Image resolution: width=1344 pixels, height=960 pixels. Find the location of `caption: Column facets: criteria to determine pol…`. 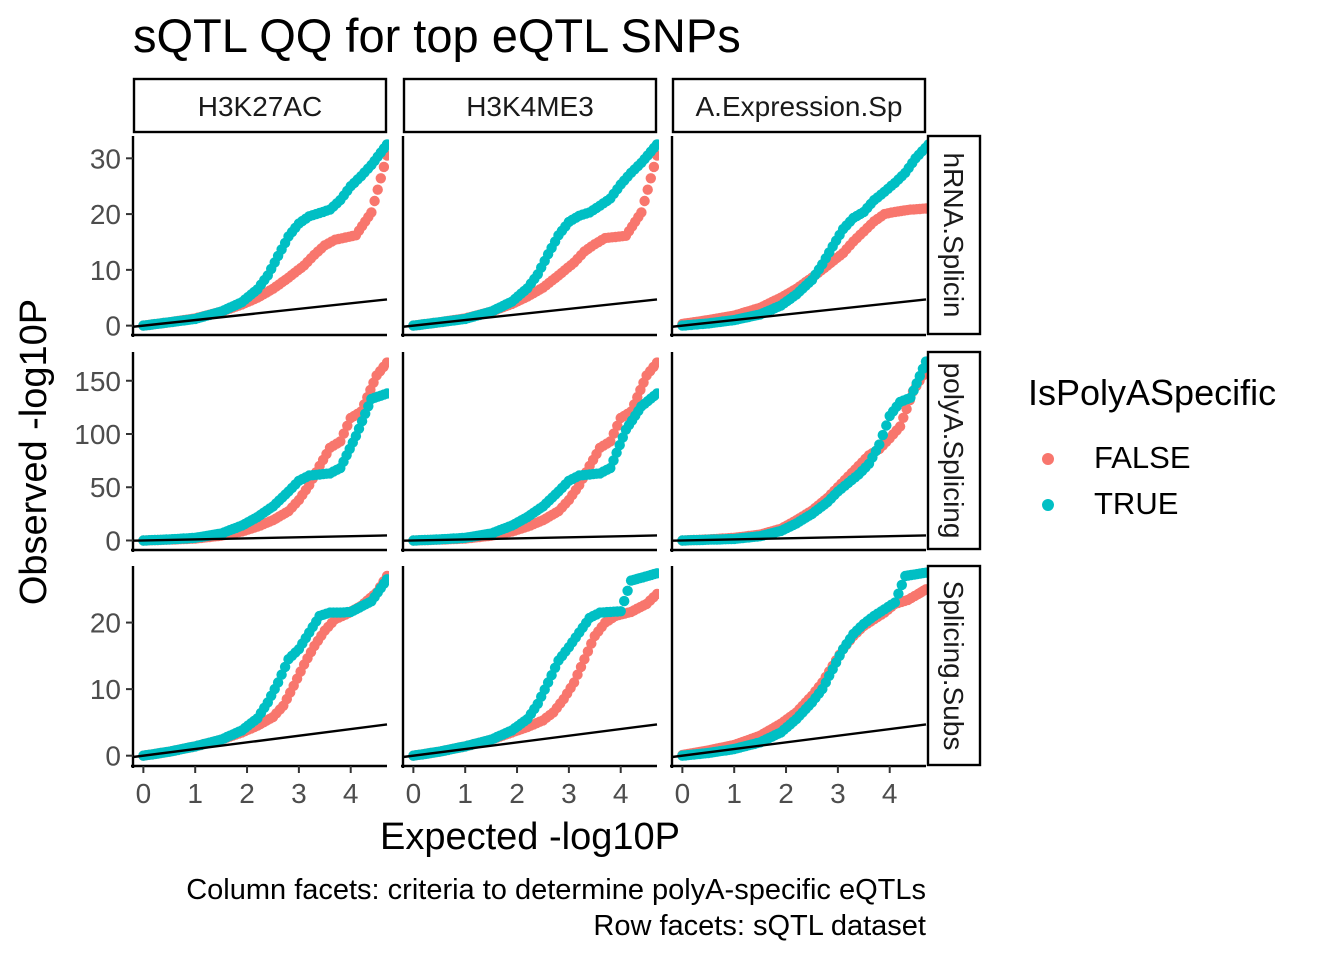

caption: Column facets: criteria to determine pol… is located at coordinates (556, 908).